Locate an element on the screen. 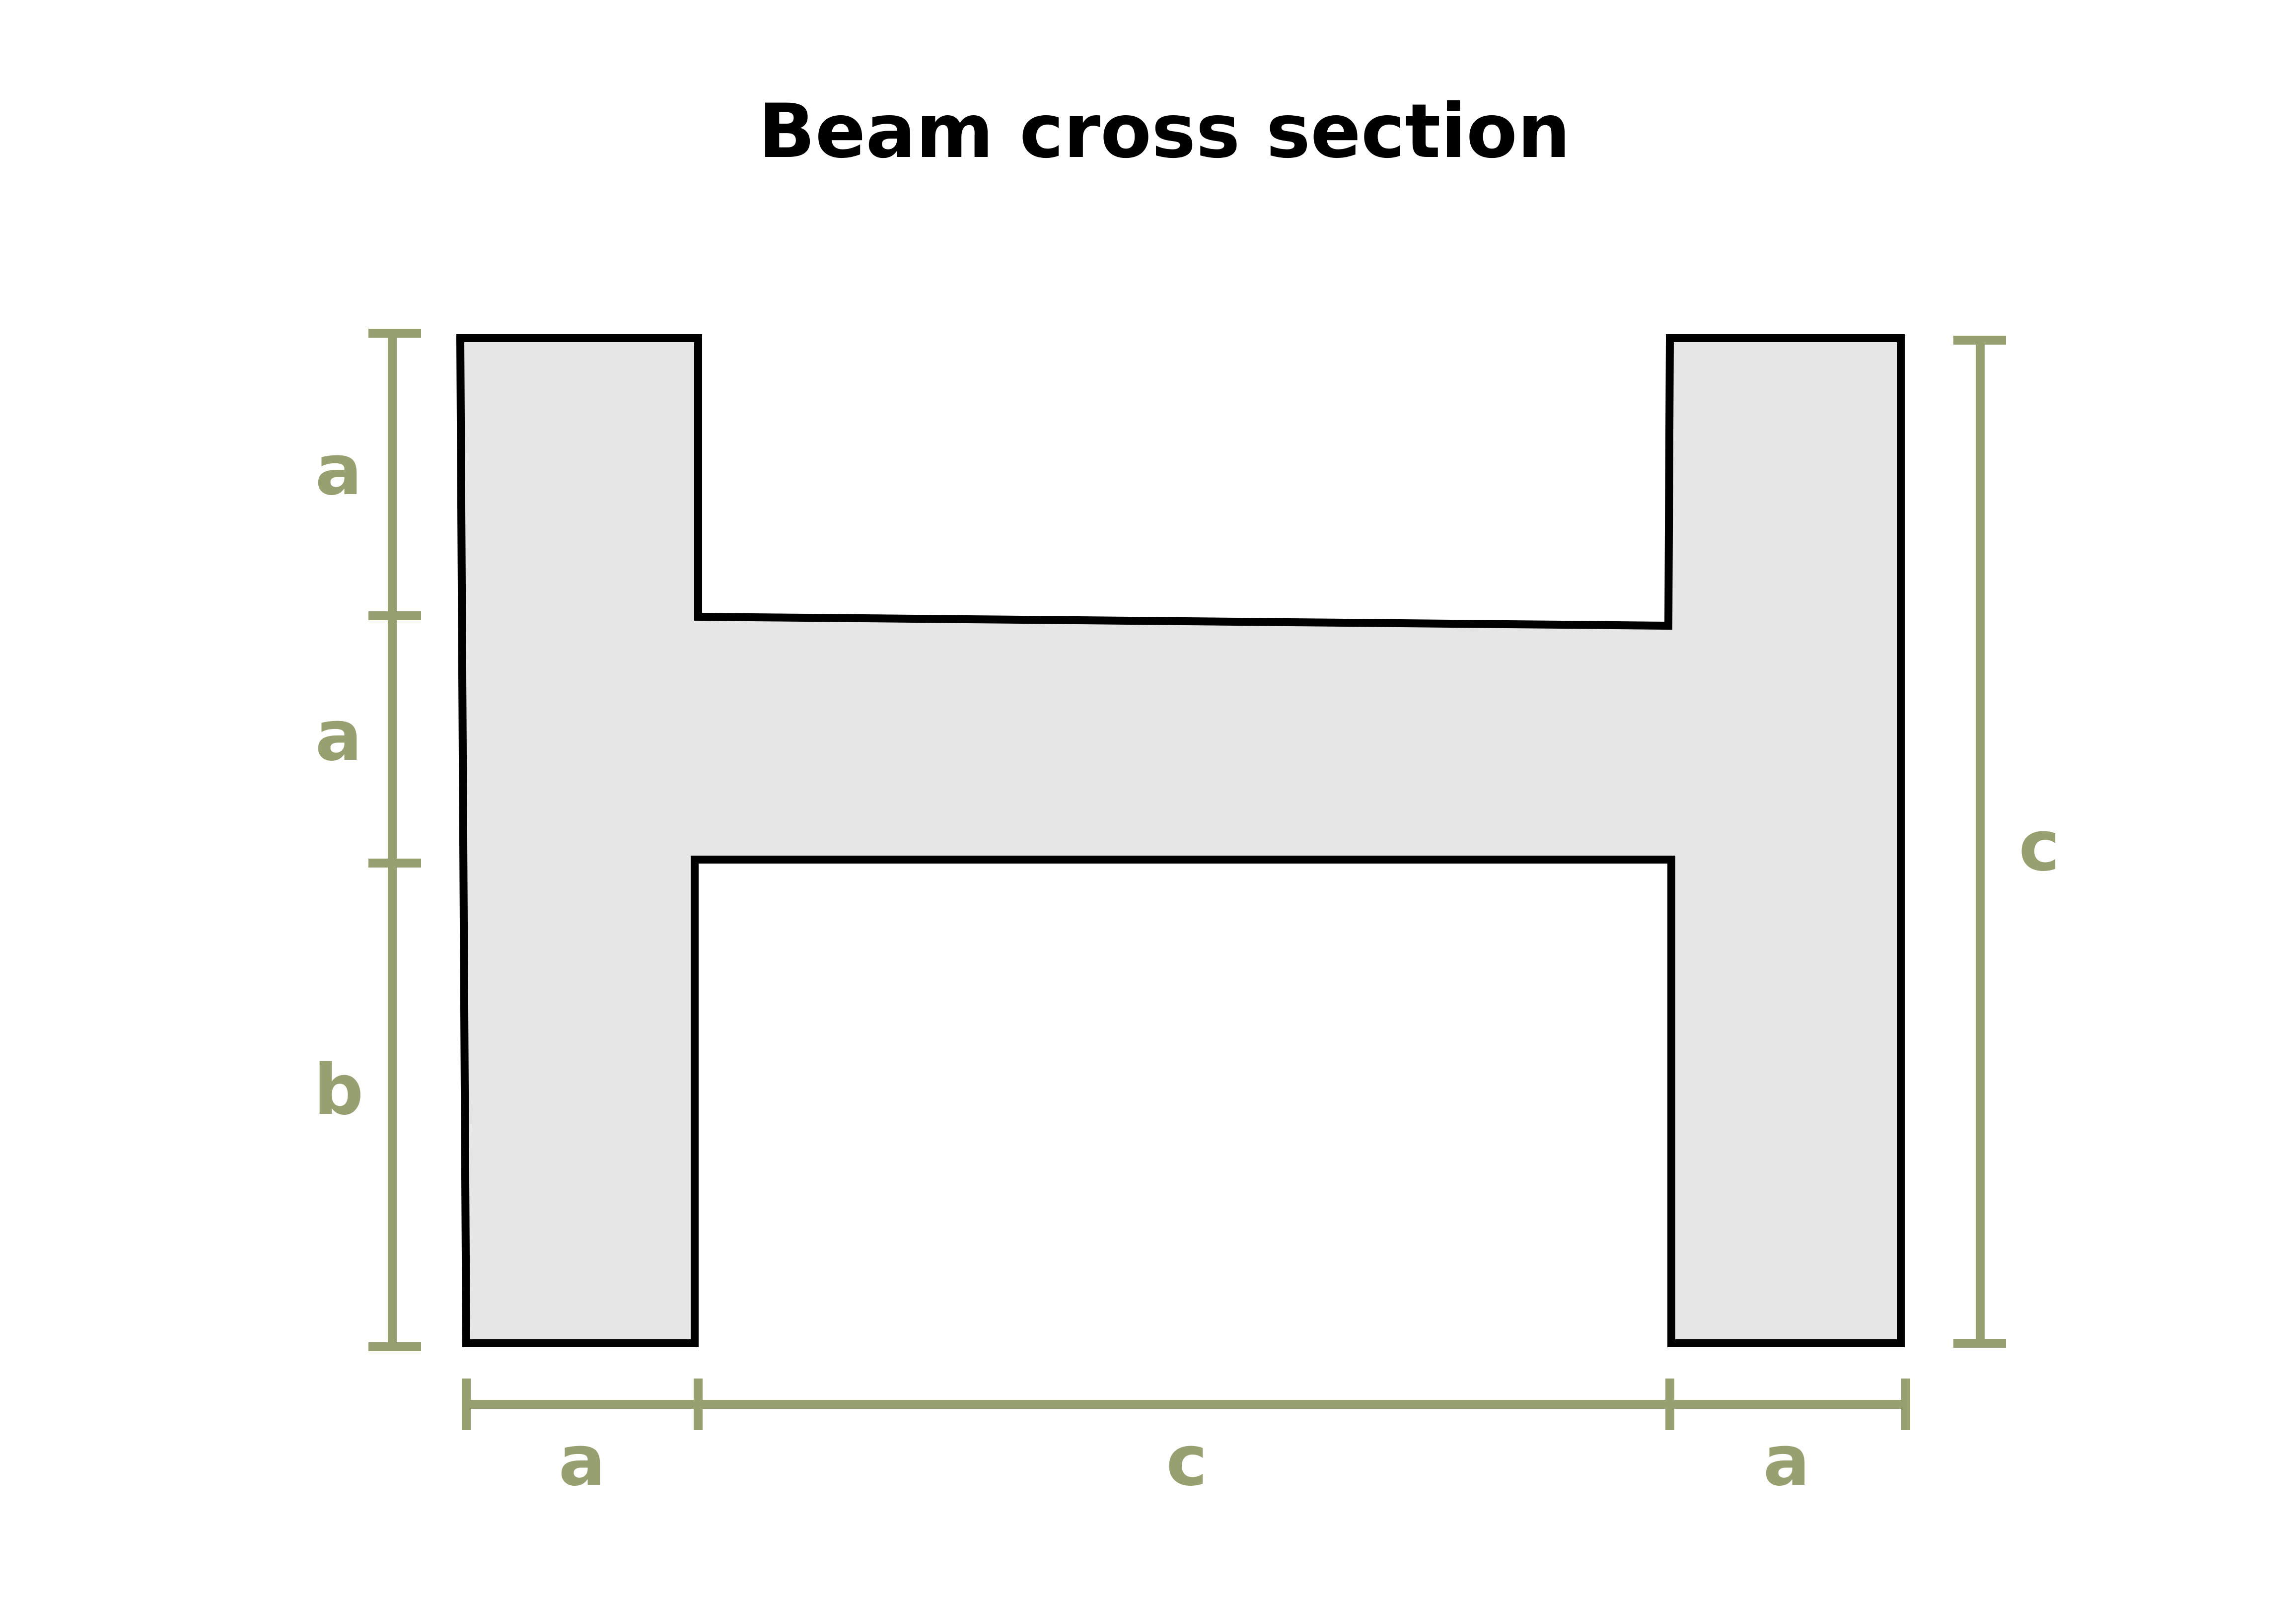 The width and height of the screenshot is (2296, 1599). label-left-bottom-b: b is located at coordinates (338, 1091).